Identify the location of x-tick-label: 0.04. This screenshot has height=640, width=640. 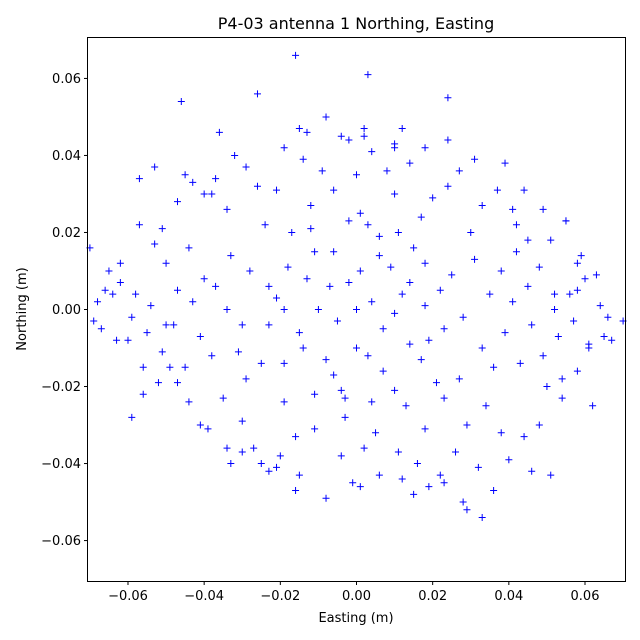
(508, 596).